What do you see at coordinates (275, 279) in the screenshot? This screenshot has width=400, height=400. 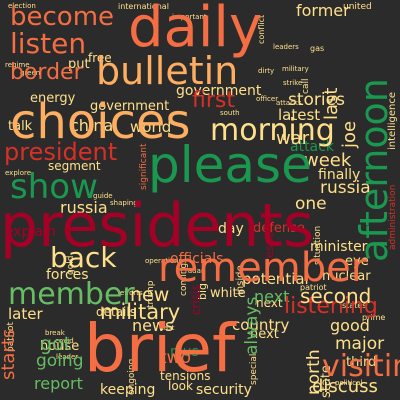 I see `word-potential: potential` at bounding box center [275, 279].